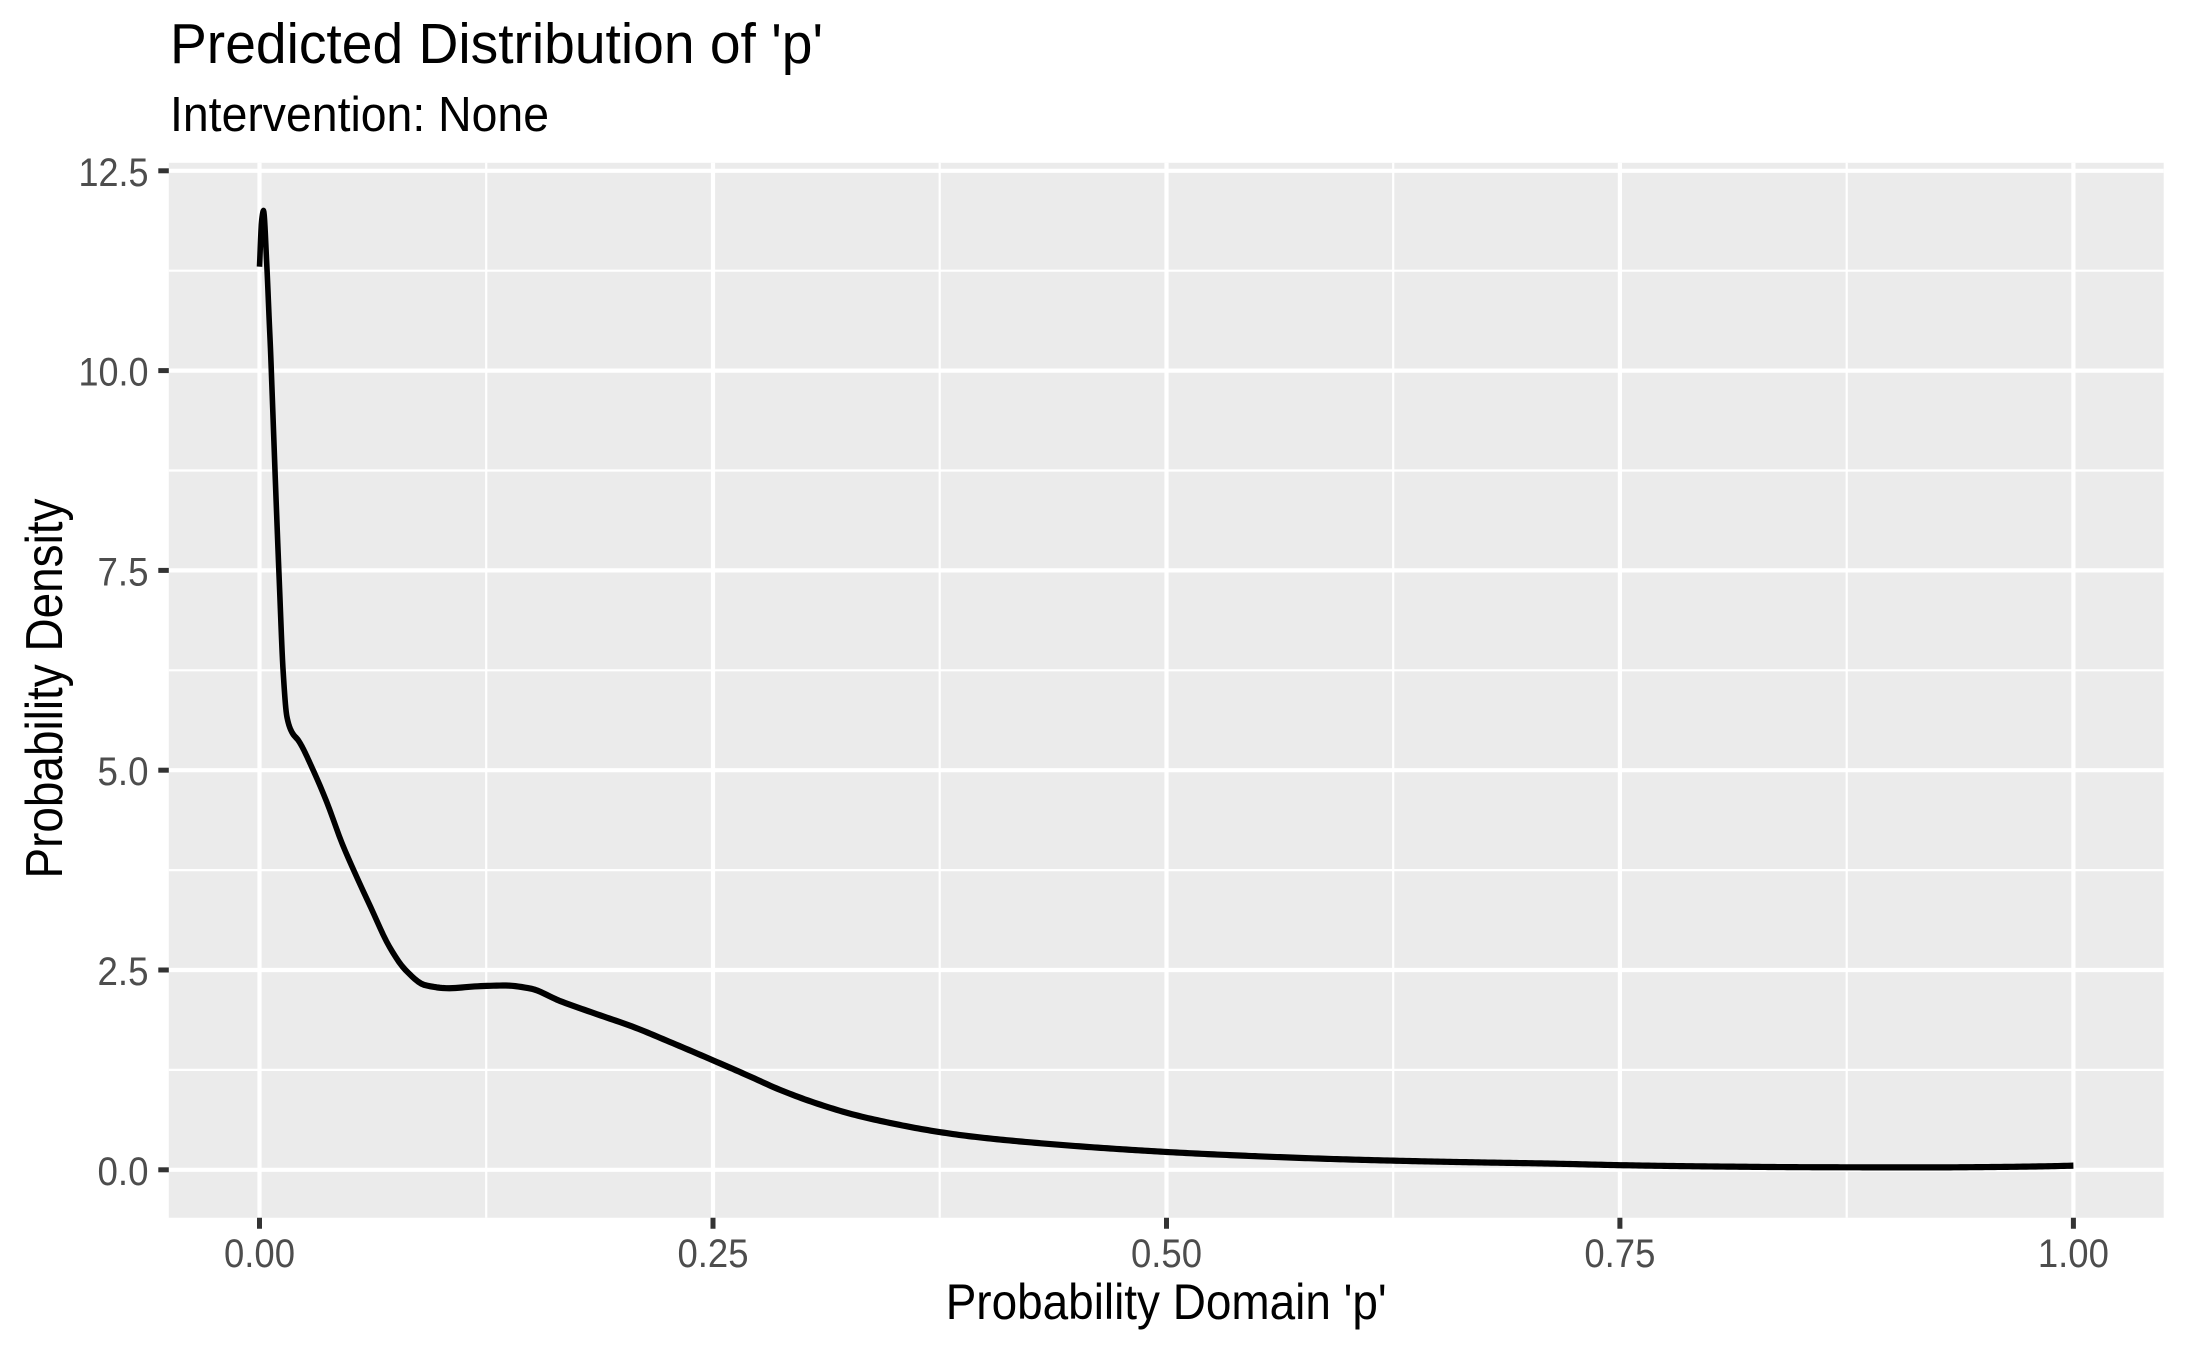 The width and height of the screenshot is (2187, 1350). Describe the element at coordinates (114, 373) in the screenshot. I see `svg-text: 10.0` at that location.